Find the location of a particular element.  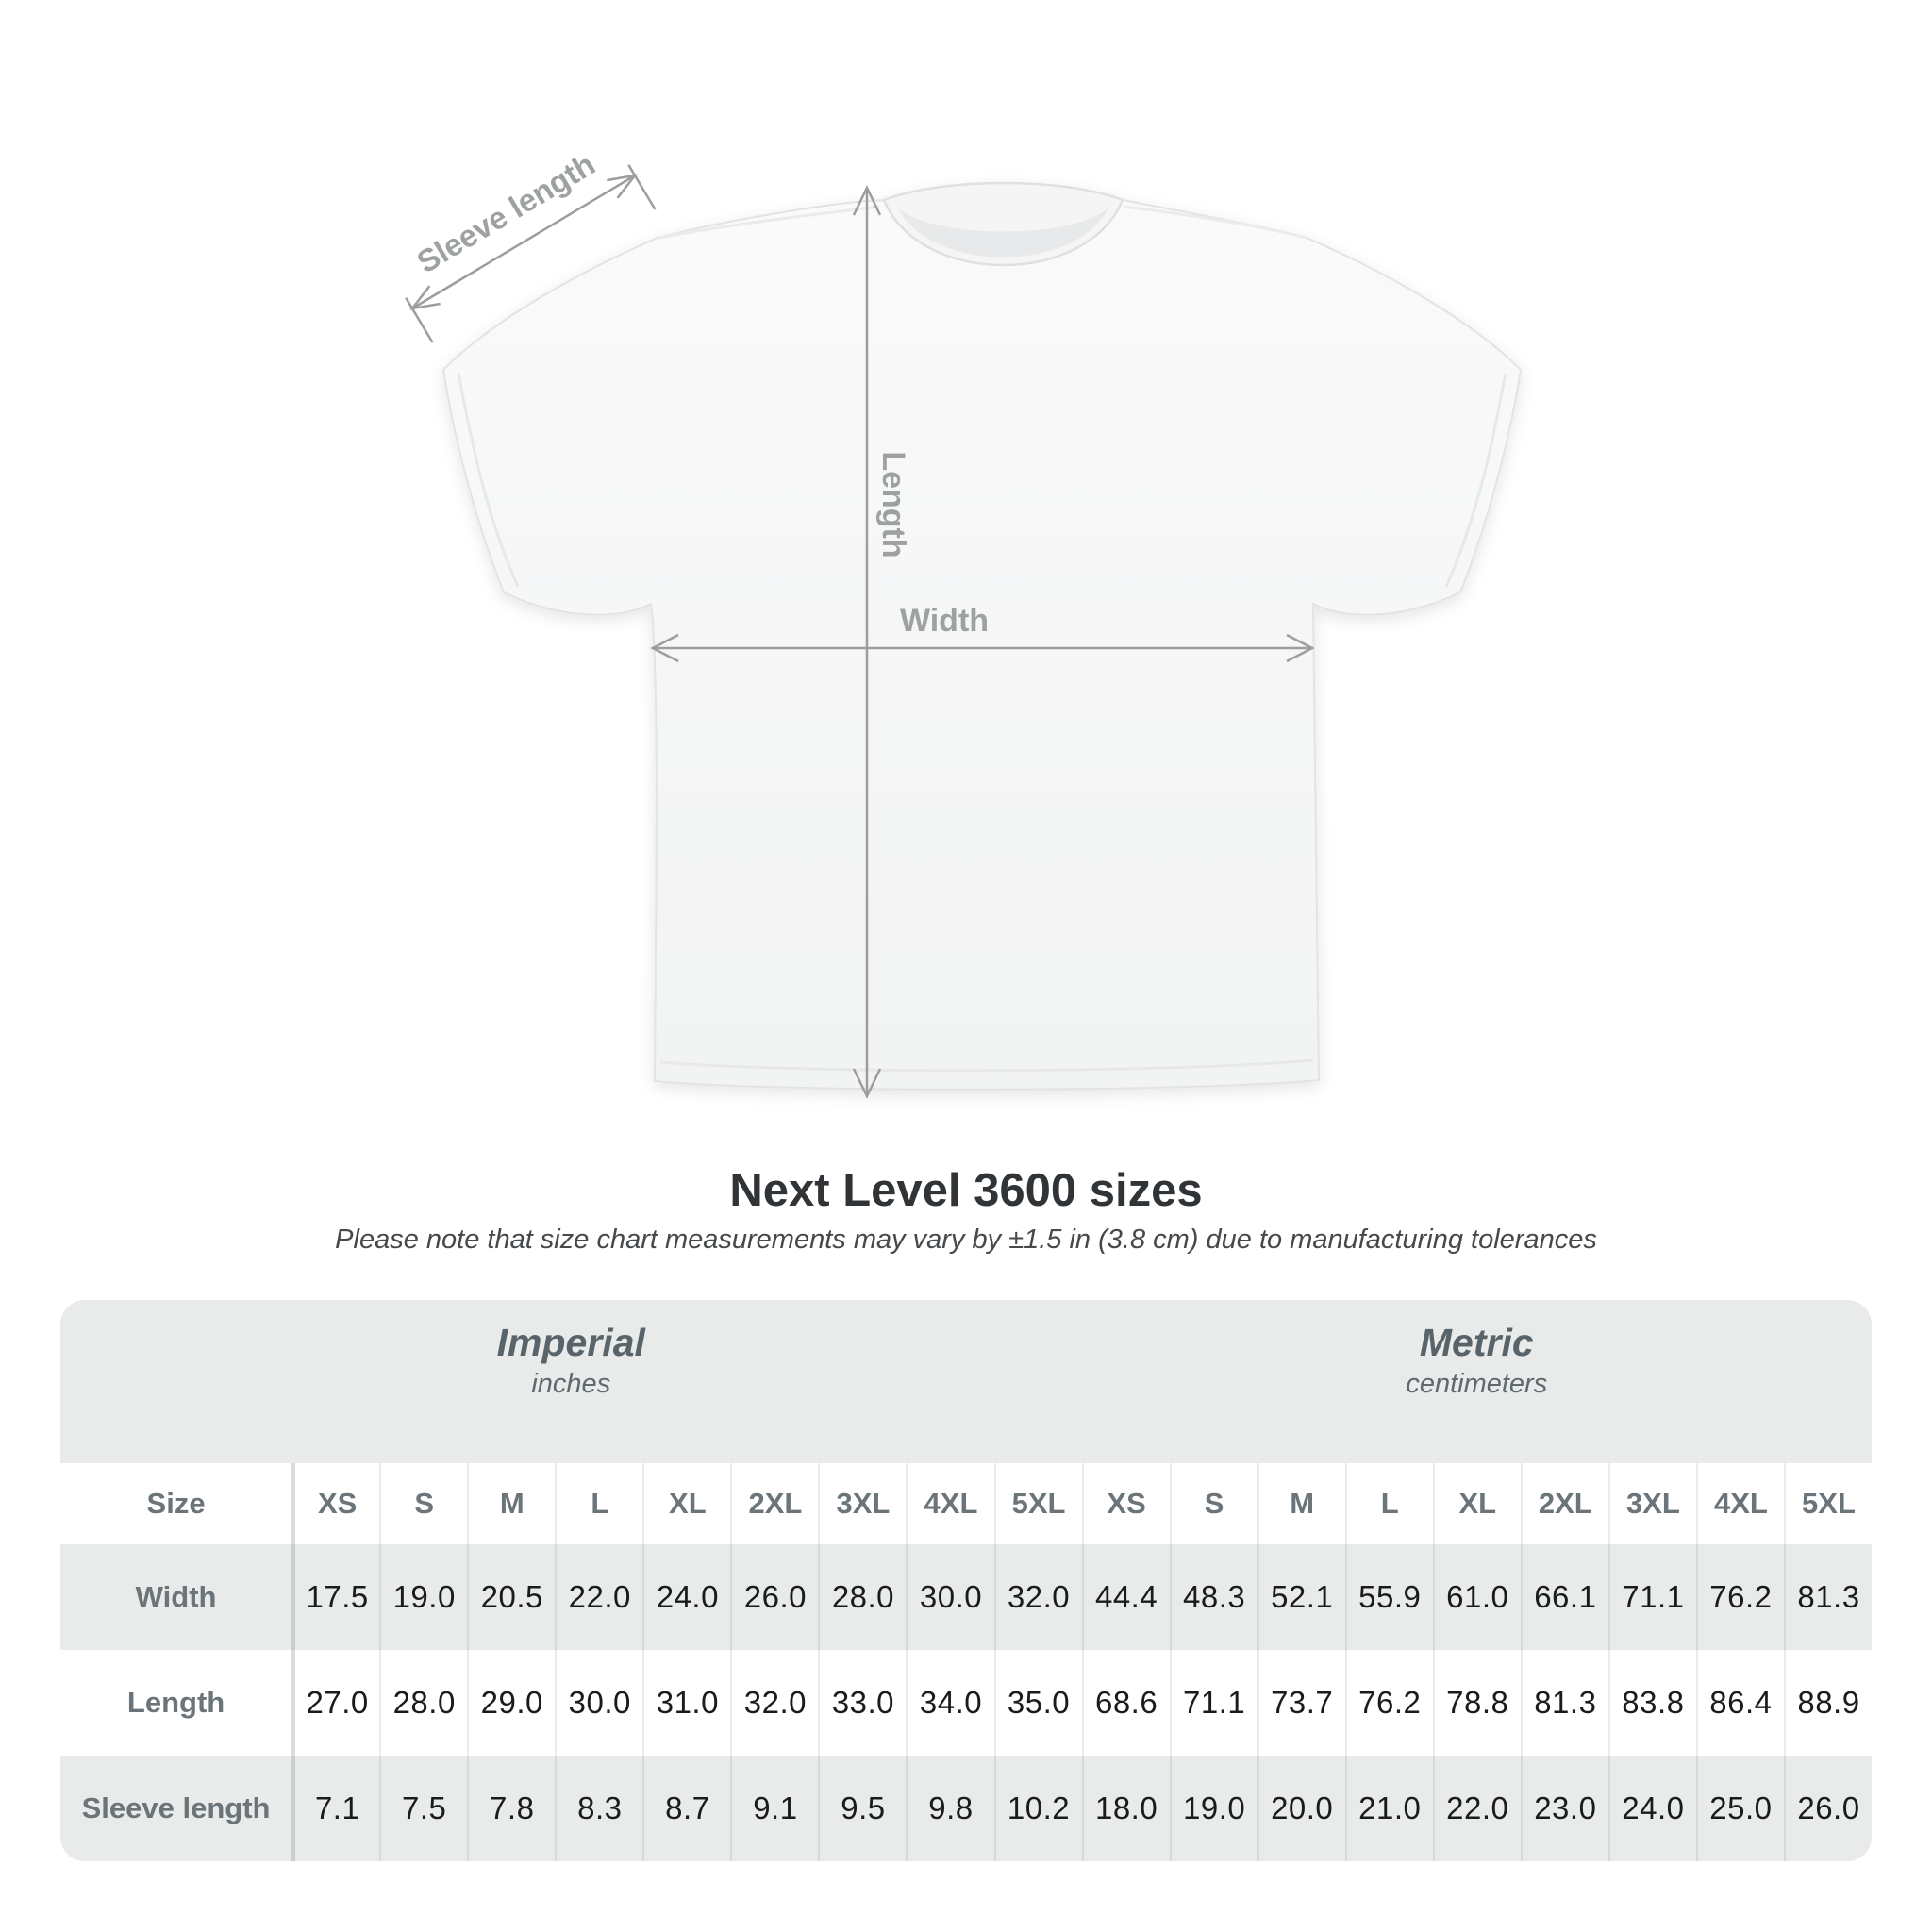

value-cell: 86.4 is located at coordinates (1740, 1703).